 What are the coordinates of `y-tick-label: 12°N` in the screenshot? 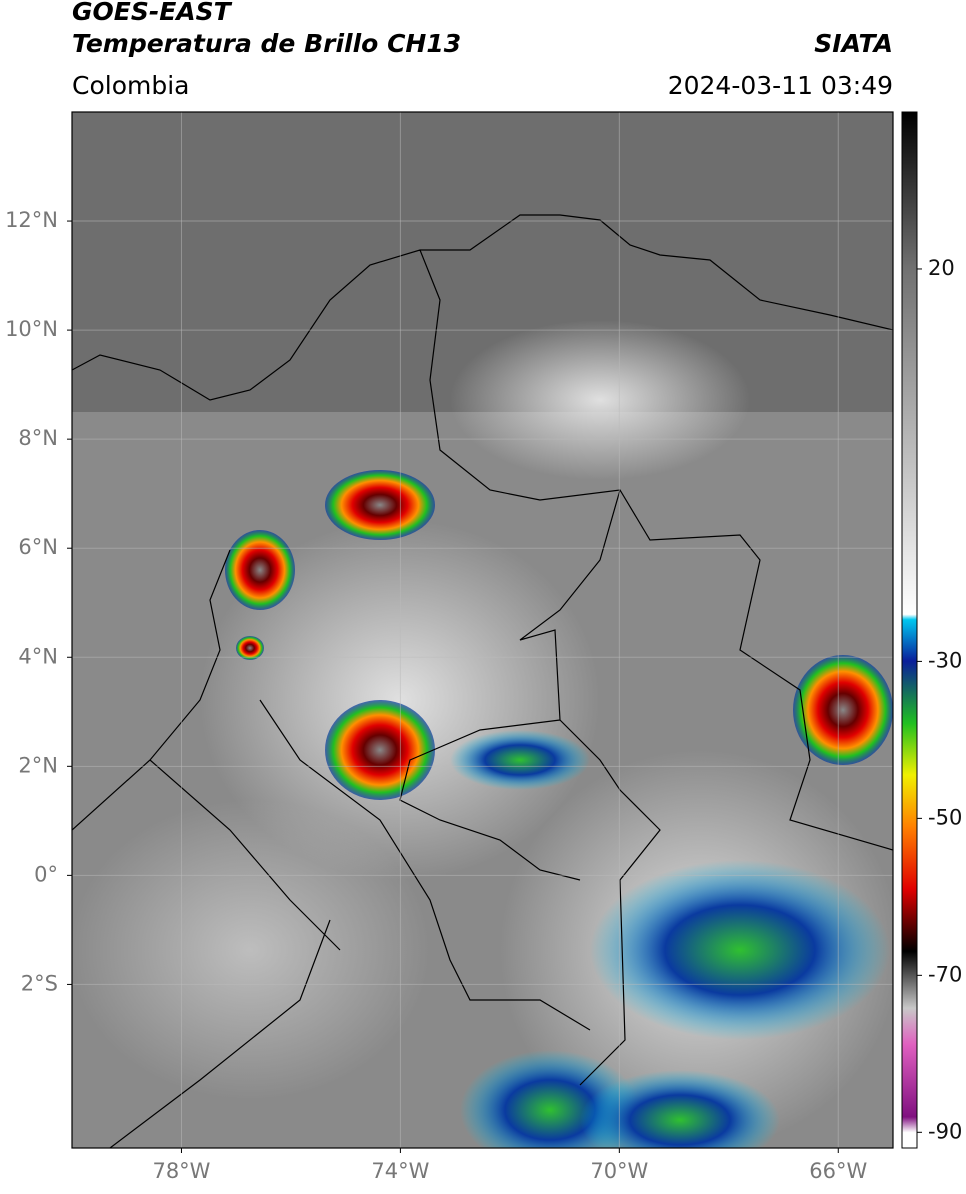 It's located at (31, 220).